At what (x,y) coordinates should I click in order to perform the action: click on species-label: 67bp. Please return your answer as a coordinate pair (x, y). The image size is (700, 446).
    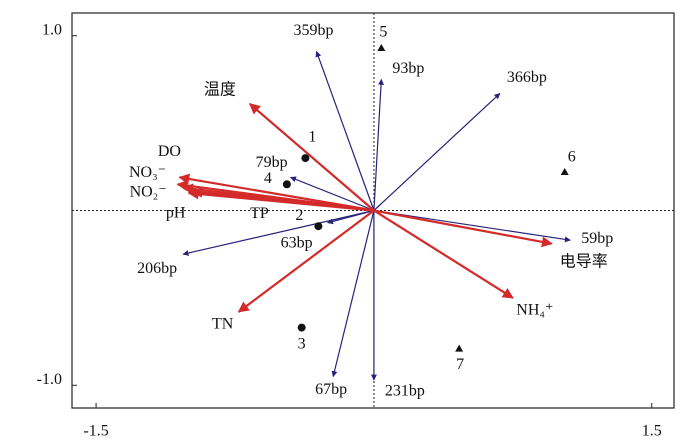
    Looking at the image, I should click on (331, 389).